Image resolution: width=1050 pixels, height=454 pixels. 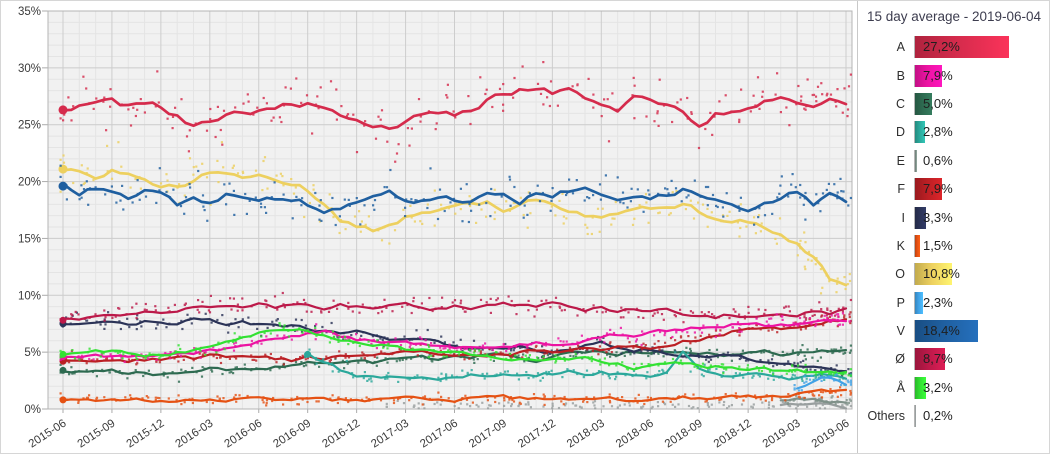 I want to click on legend-bar-track: 5,0%, so click(x=979, y=103).